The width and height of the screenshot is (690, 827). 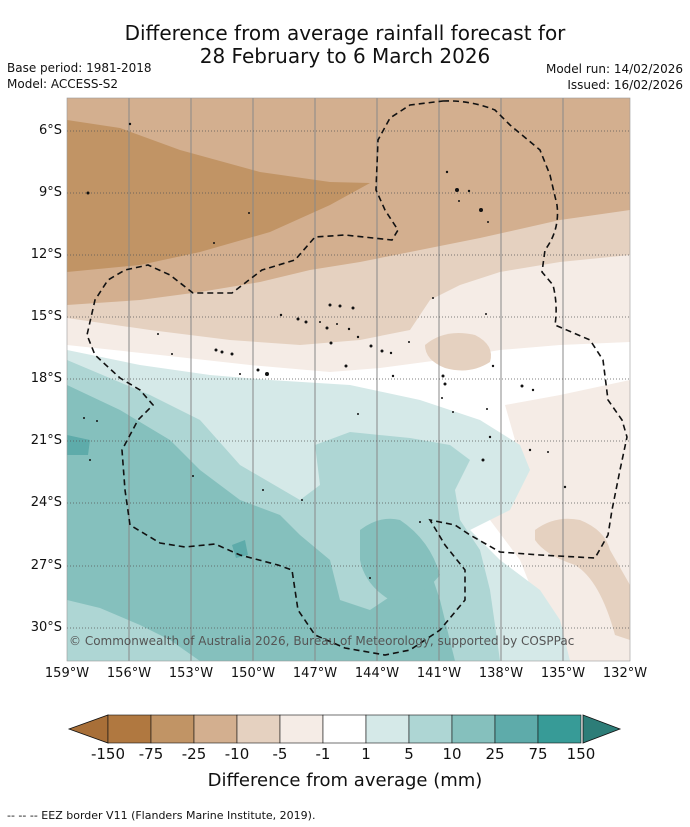 What do you see at coordinates (108, 754) in the screenshot?
I see `colorbar-tick-label: -150` at bounding box center [108, 754].